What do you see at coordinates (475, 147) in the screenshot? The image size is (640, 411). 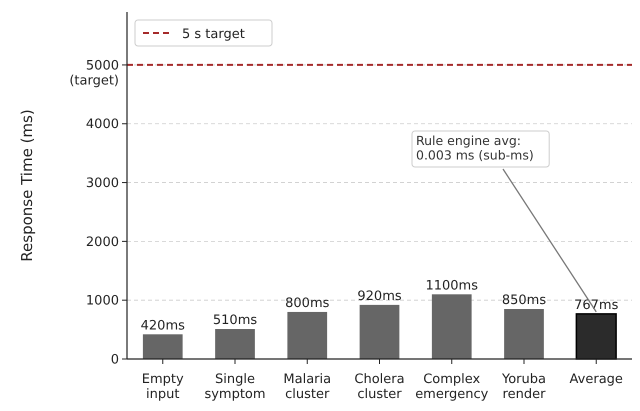 I see `annotation: Rule engine avg: 0.003 ms (sub-ms)` at bounding box center [475, 147].